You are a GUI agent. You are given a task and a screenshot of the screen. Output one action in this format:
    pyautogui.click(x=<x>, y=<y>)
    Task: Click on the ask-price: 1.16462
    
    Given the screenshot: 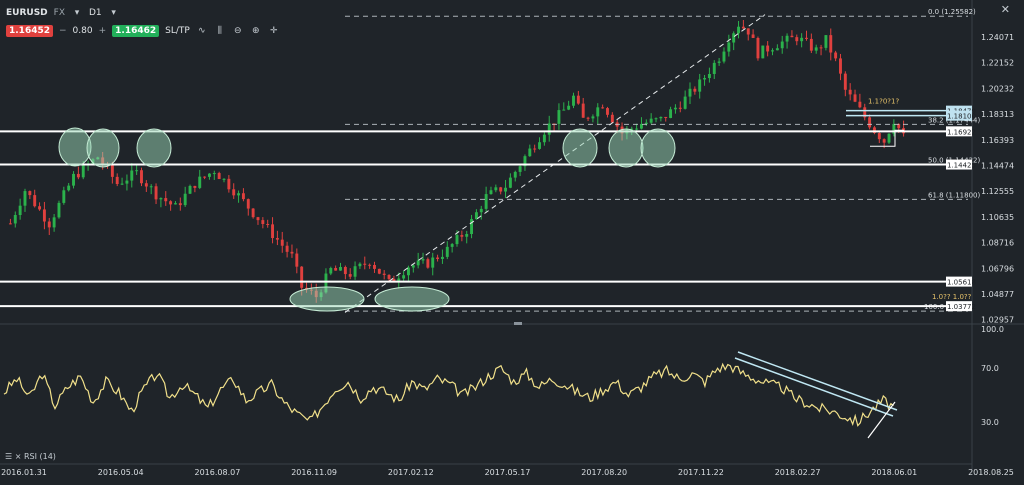 What is the action you would take?
    pyautogui.click(x=136, y=31)
    